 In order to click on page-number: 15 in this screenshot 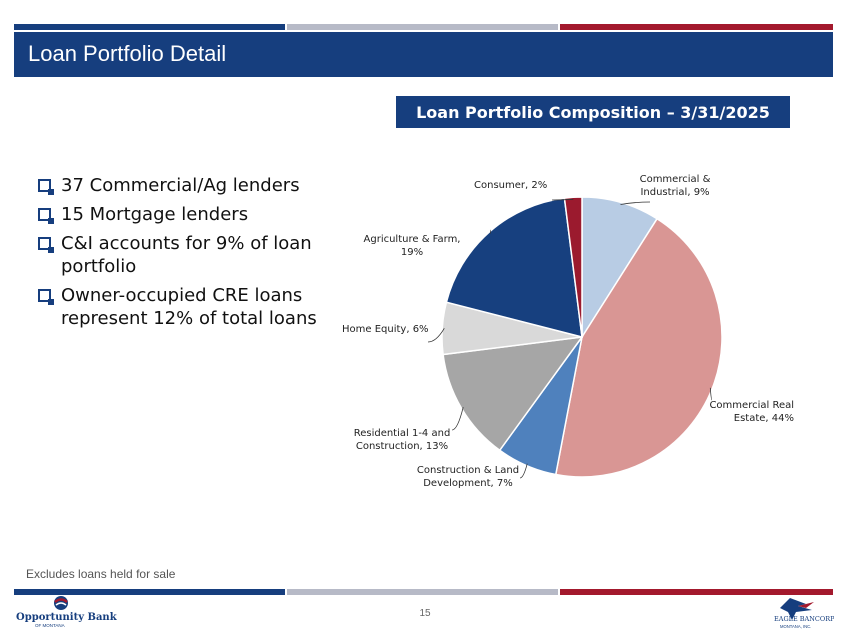, I will do `click(425, 613)`.